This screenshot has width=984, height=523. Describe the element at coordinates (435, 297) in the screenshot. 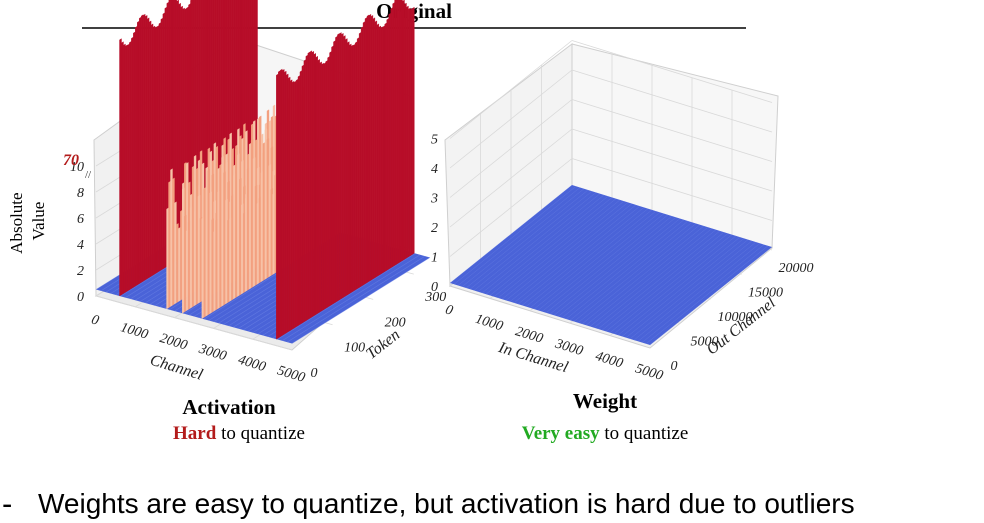

I see `activation-y-tick: 300` at that location.